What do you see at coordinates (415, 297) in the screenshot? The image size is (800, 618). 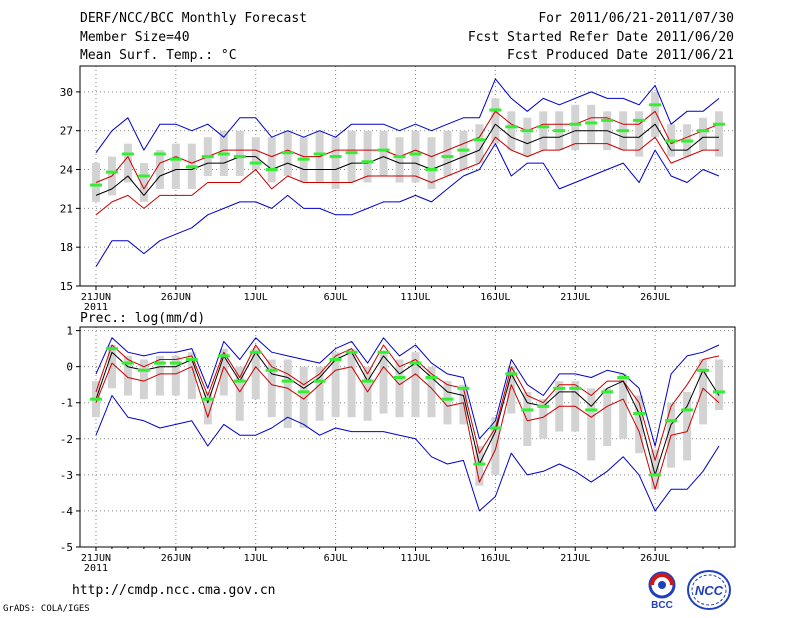 I see `x-tick-label: 11JUL` at bounding box center [415, 297].